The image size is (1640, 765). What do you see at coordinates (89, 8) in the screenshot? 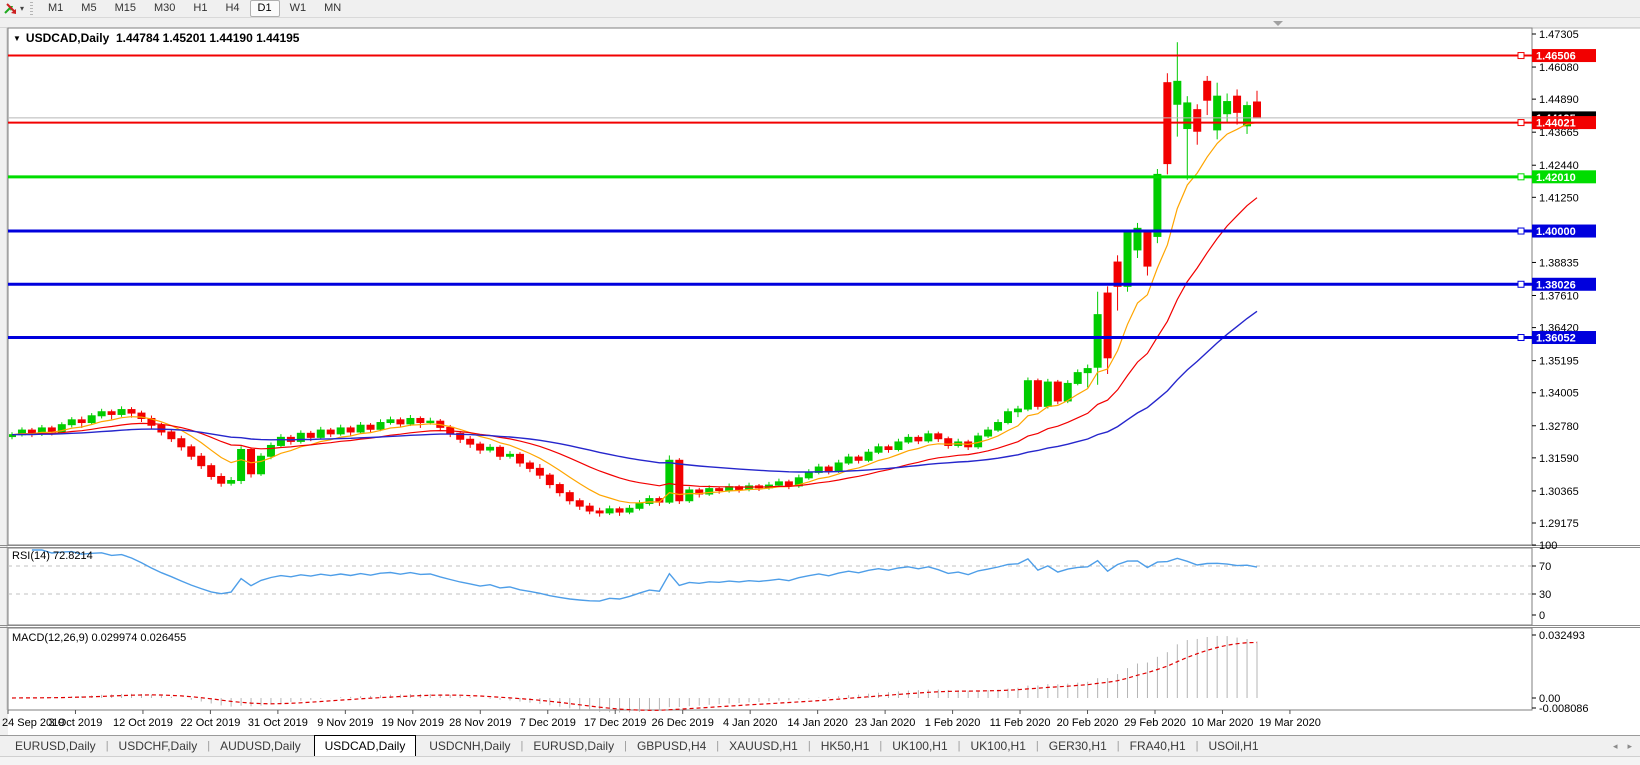
I see `timeframe-button-m5: M5` at bounding box center [89, 8].